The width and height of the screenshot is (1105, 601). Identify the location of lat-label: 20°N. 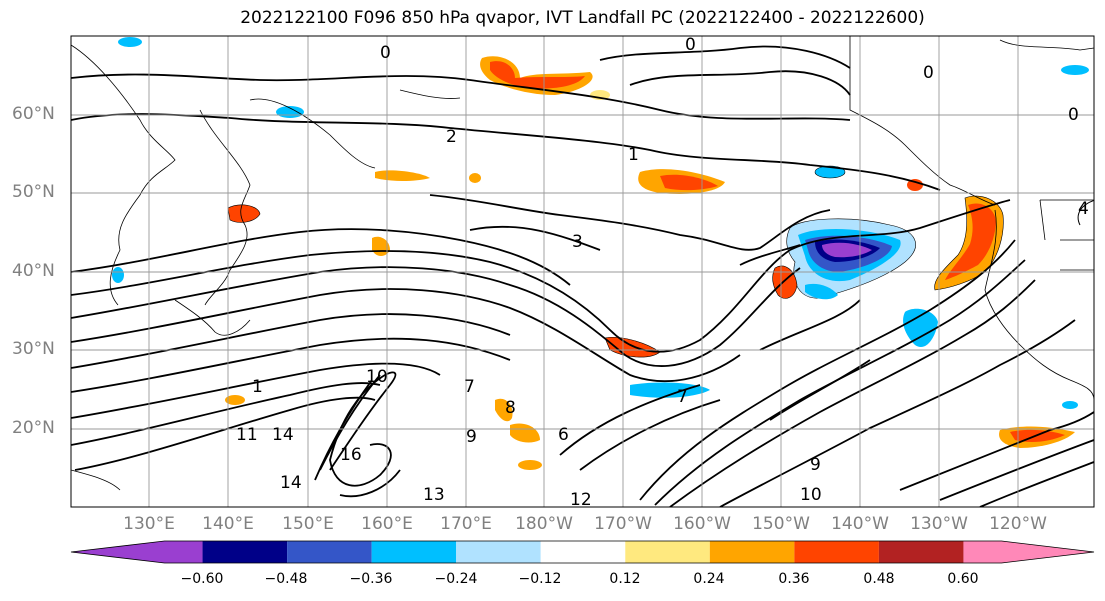
(33, 428).